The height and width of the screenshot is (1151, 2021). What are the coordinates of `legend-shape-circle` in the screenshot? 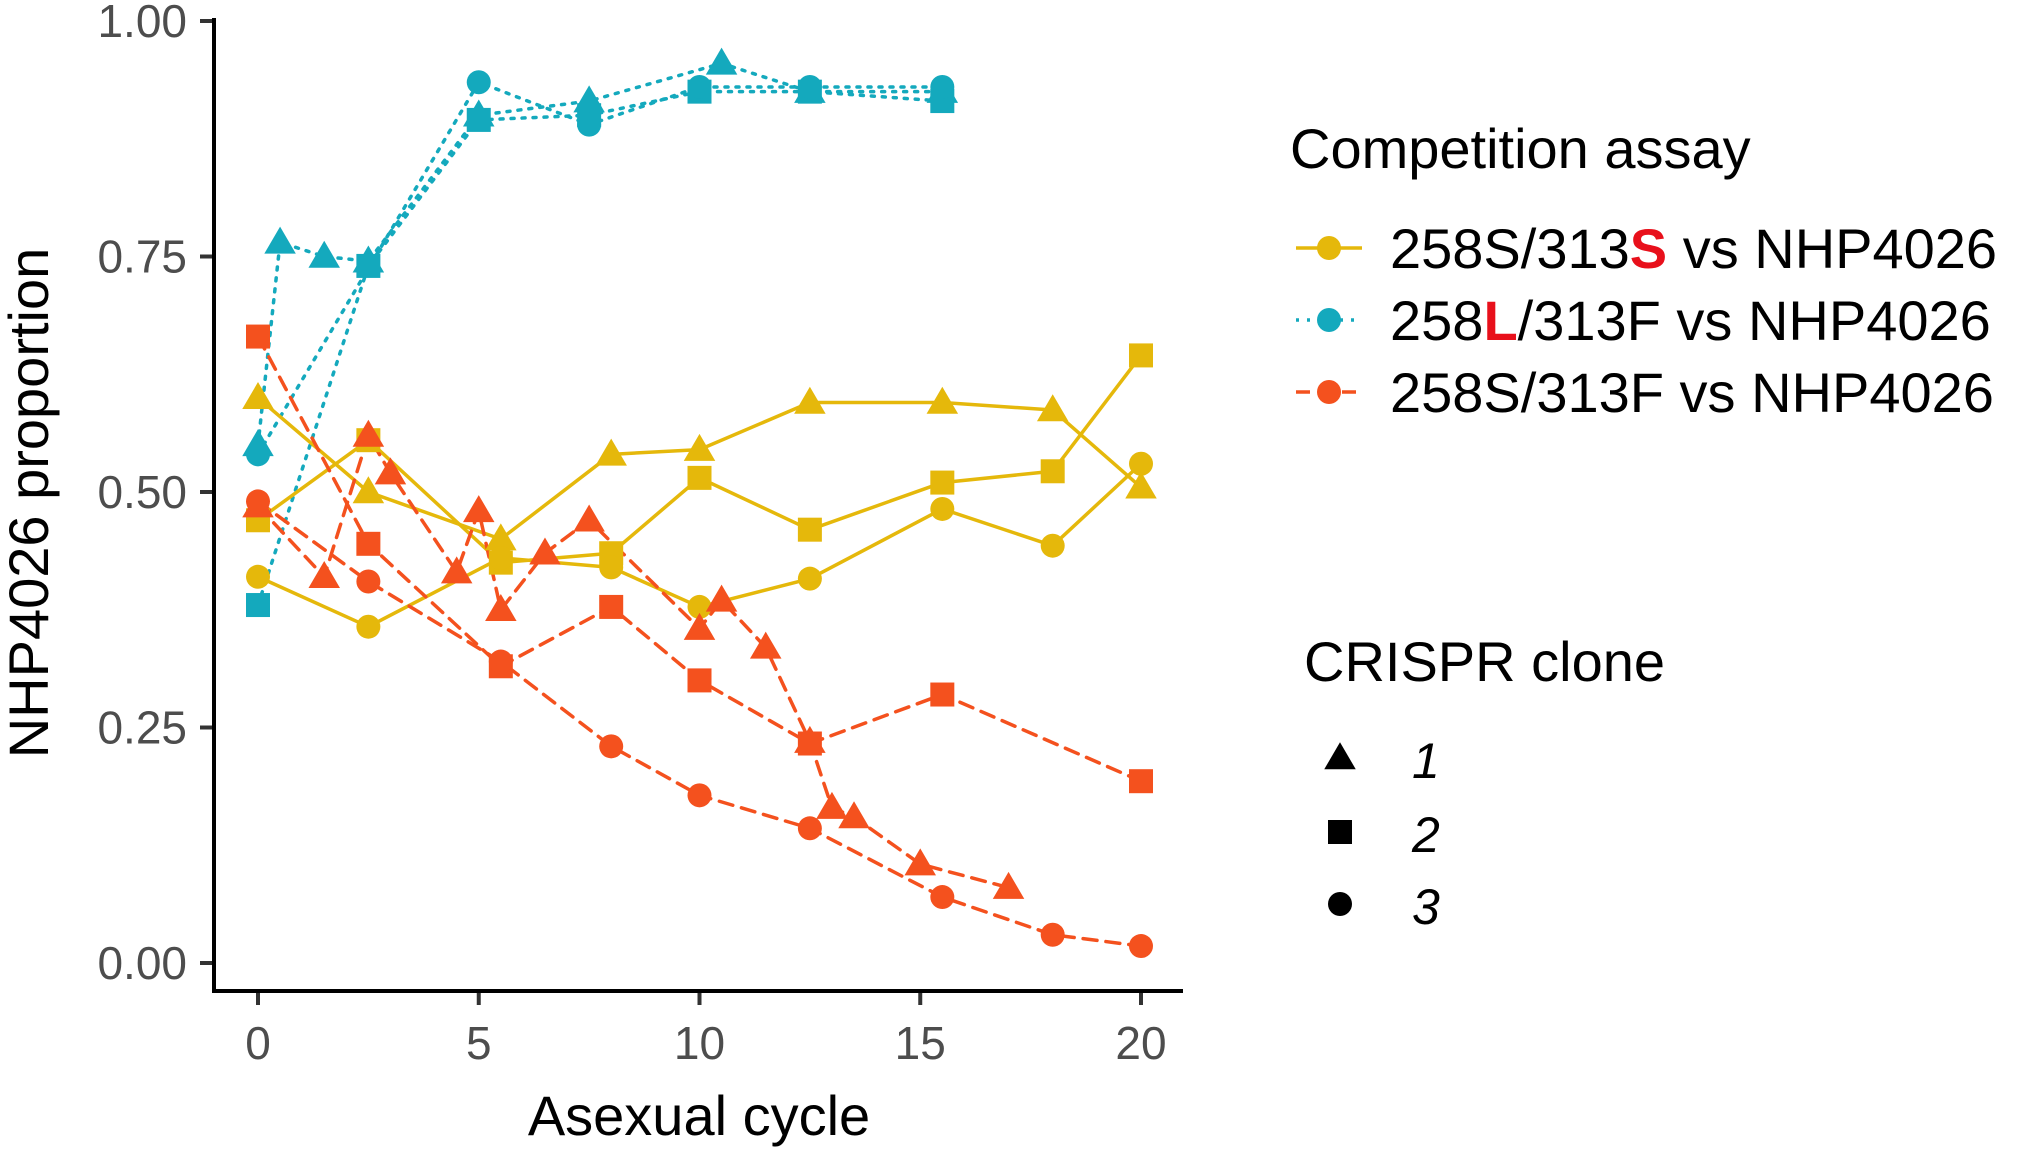 It's located at (1340, 904).